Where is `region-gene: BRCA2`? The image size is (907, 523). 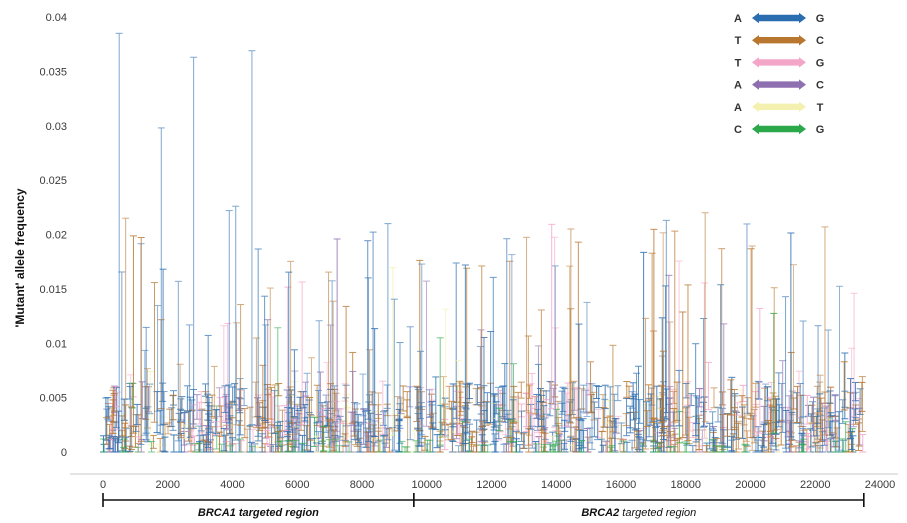
region-gene: BRCA2 is located at coordinates (600, 513).